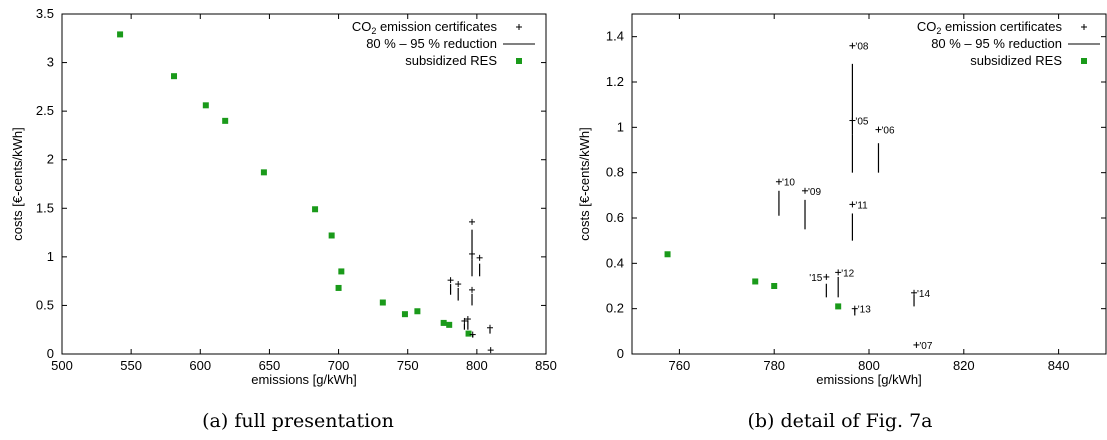 The width and height of the screenshot is (1107, 440). Describe the element at coordinates (45, 207) in the screenshot. I see `y-tick-label: 1.5` at that location.